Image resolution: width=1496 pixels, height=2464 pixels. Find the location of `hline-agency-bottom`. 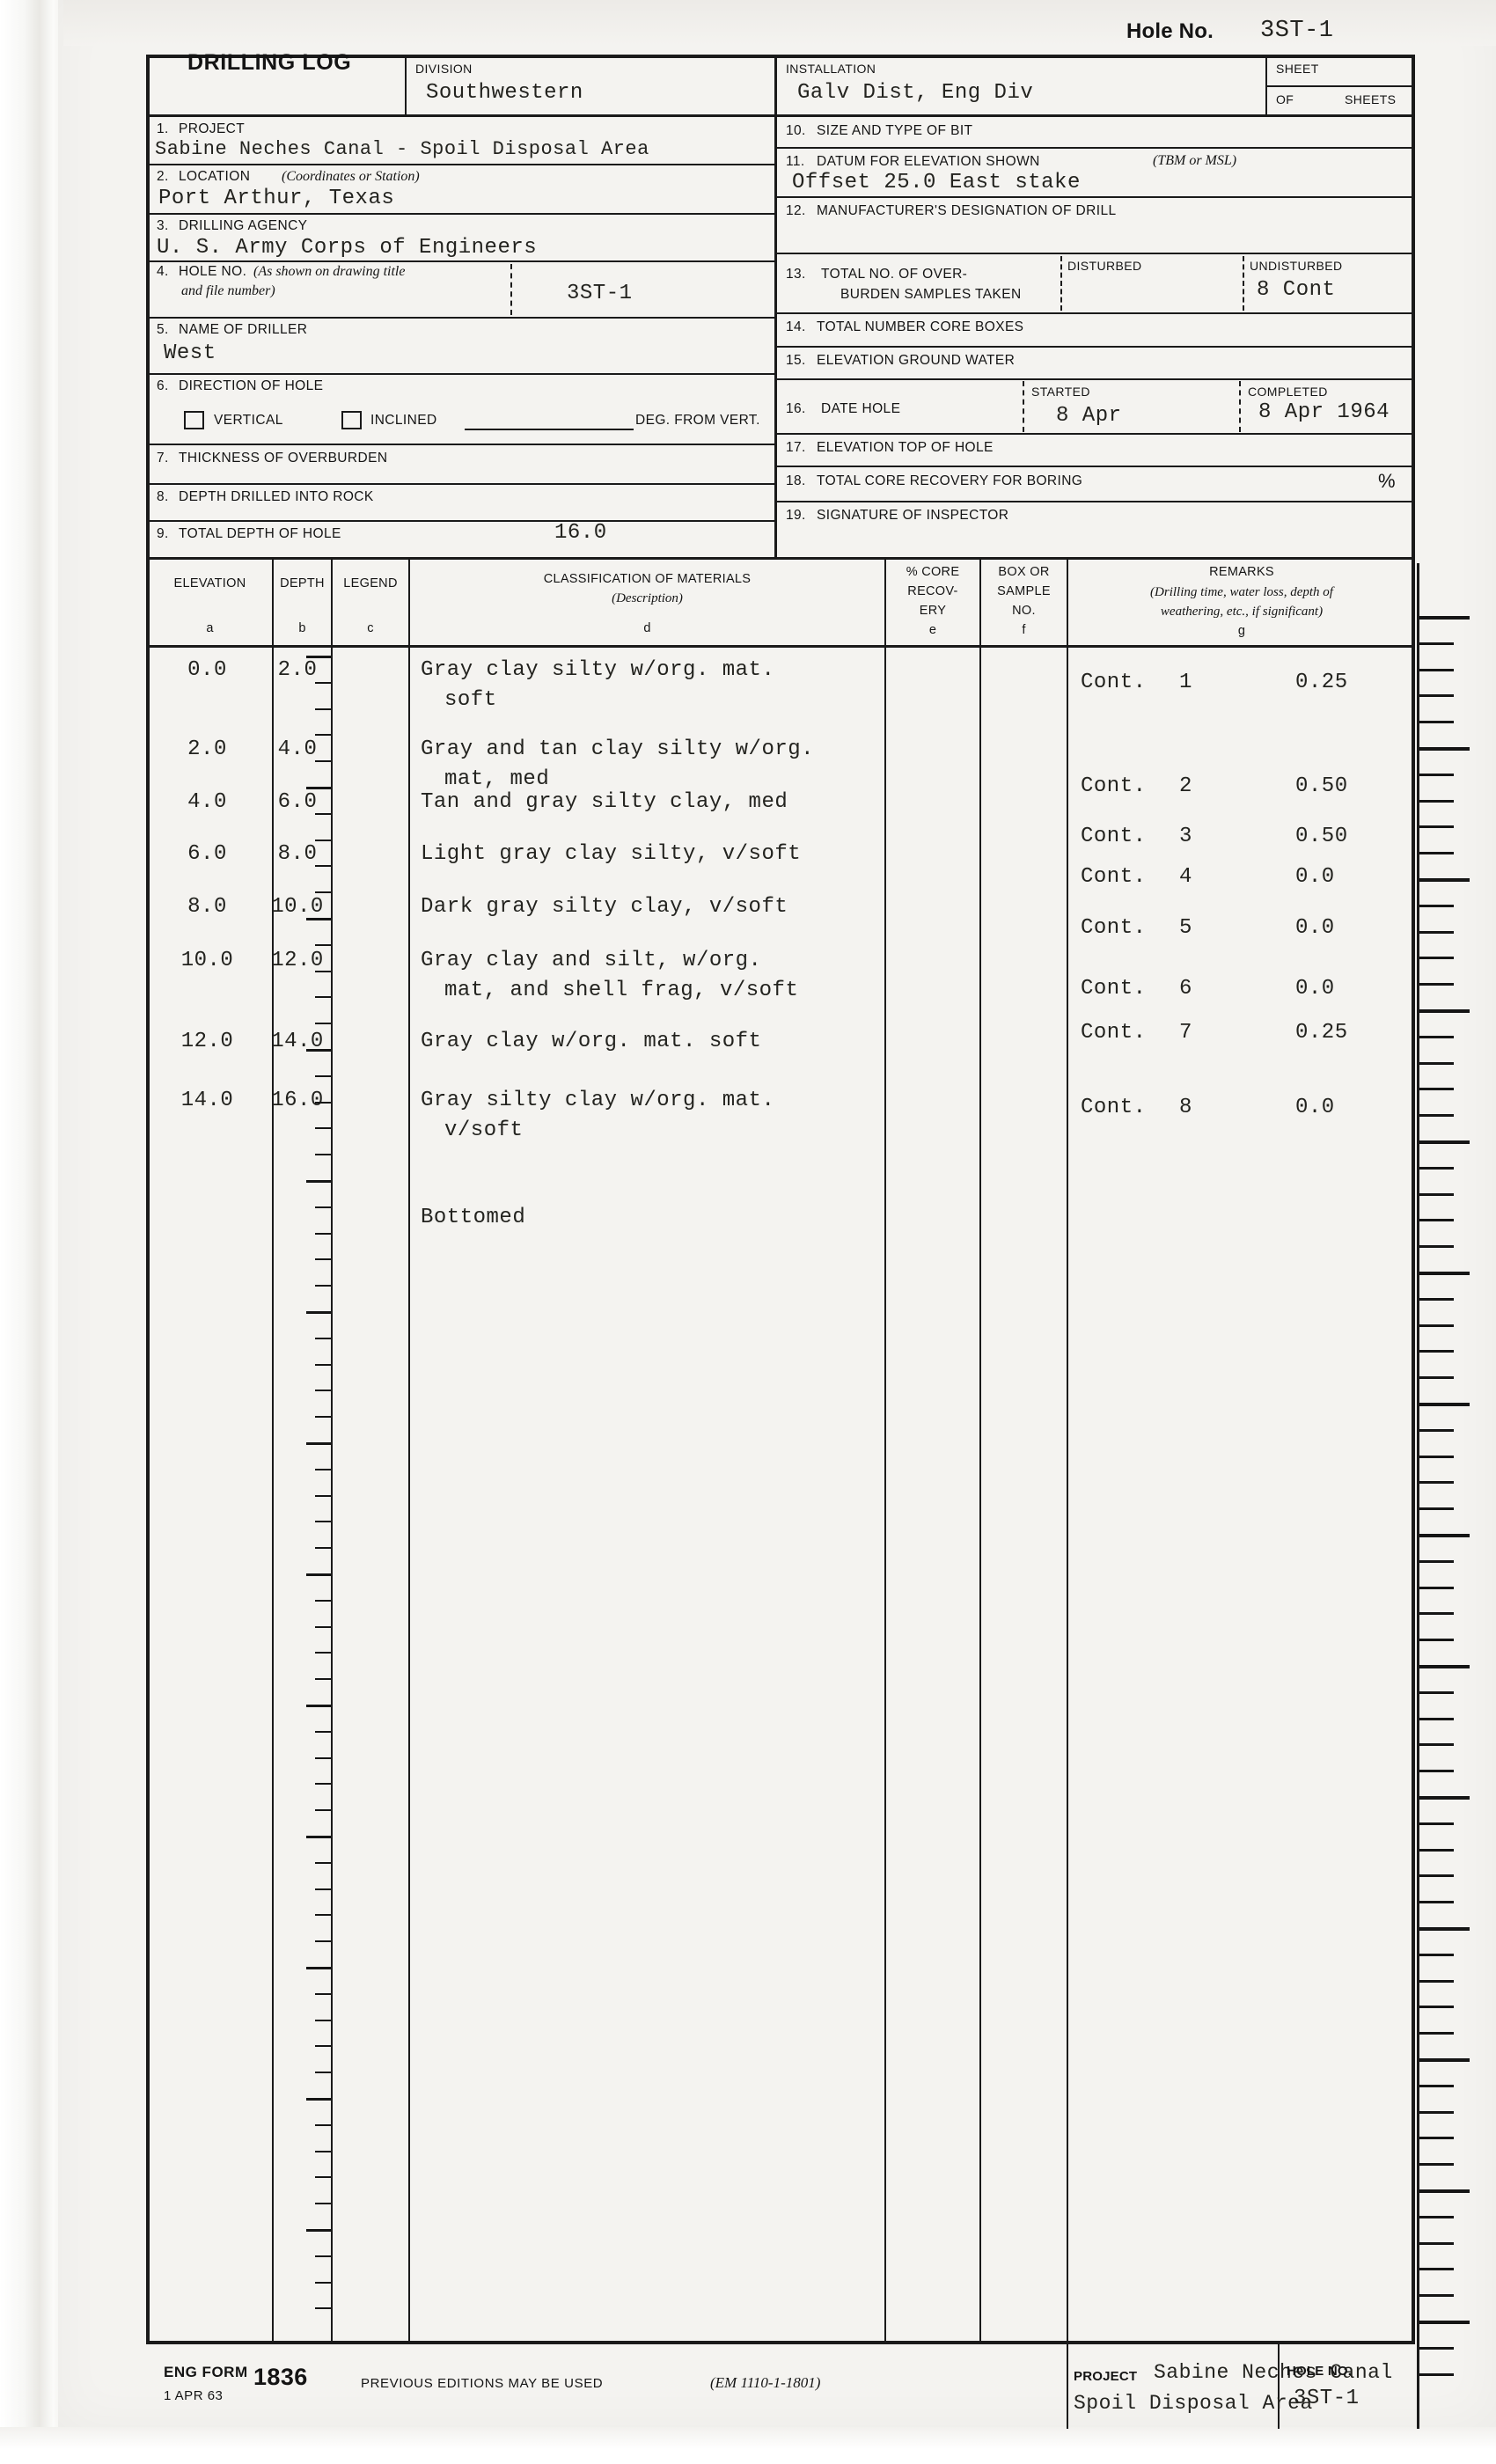

hline-agency-bottom is located at coordinates (461, 261).